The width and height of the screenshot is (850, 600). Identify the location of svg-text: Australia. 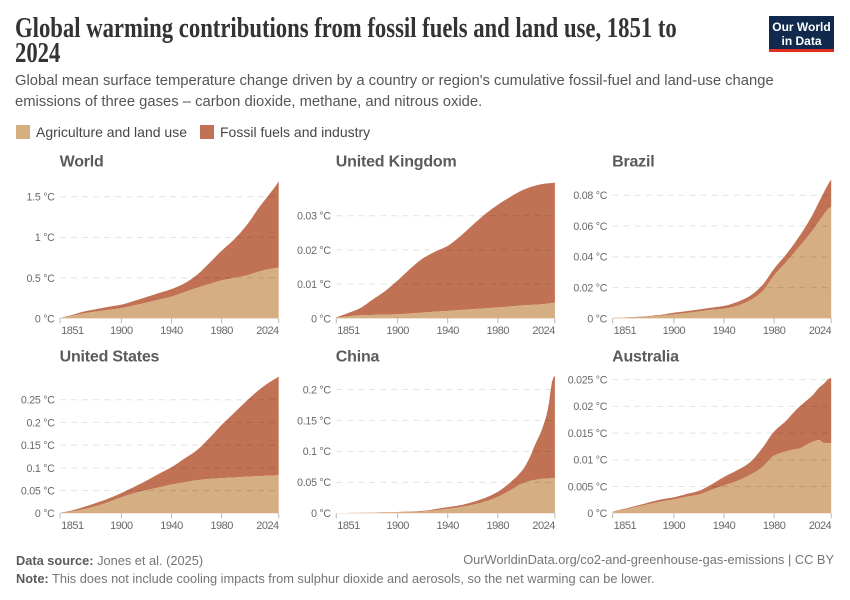
(645, 357).